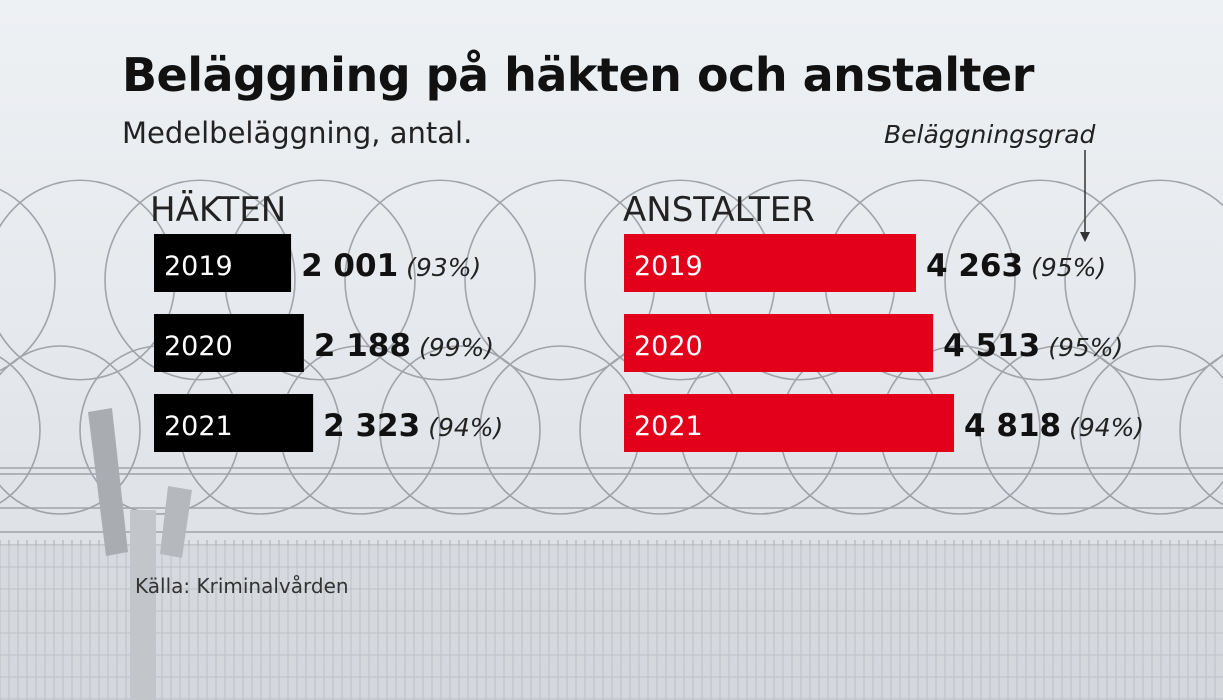  What do you see at coordinates (1012, 426) in the screenshot?
I see `bar-value-label: 4 818` at bounding box center [1012, 426].